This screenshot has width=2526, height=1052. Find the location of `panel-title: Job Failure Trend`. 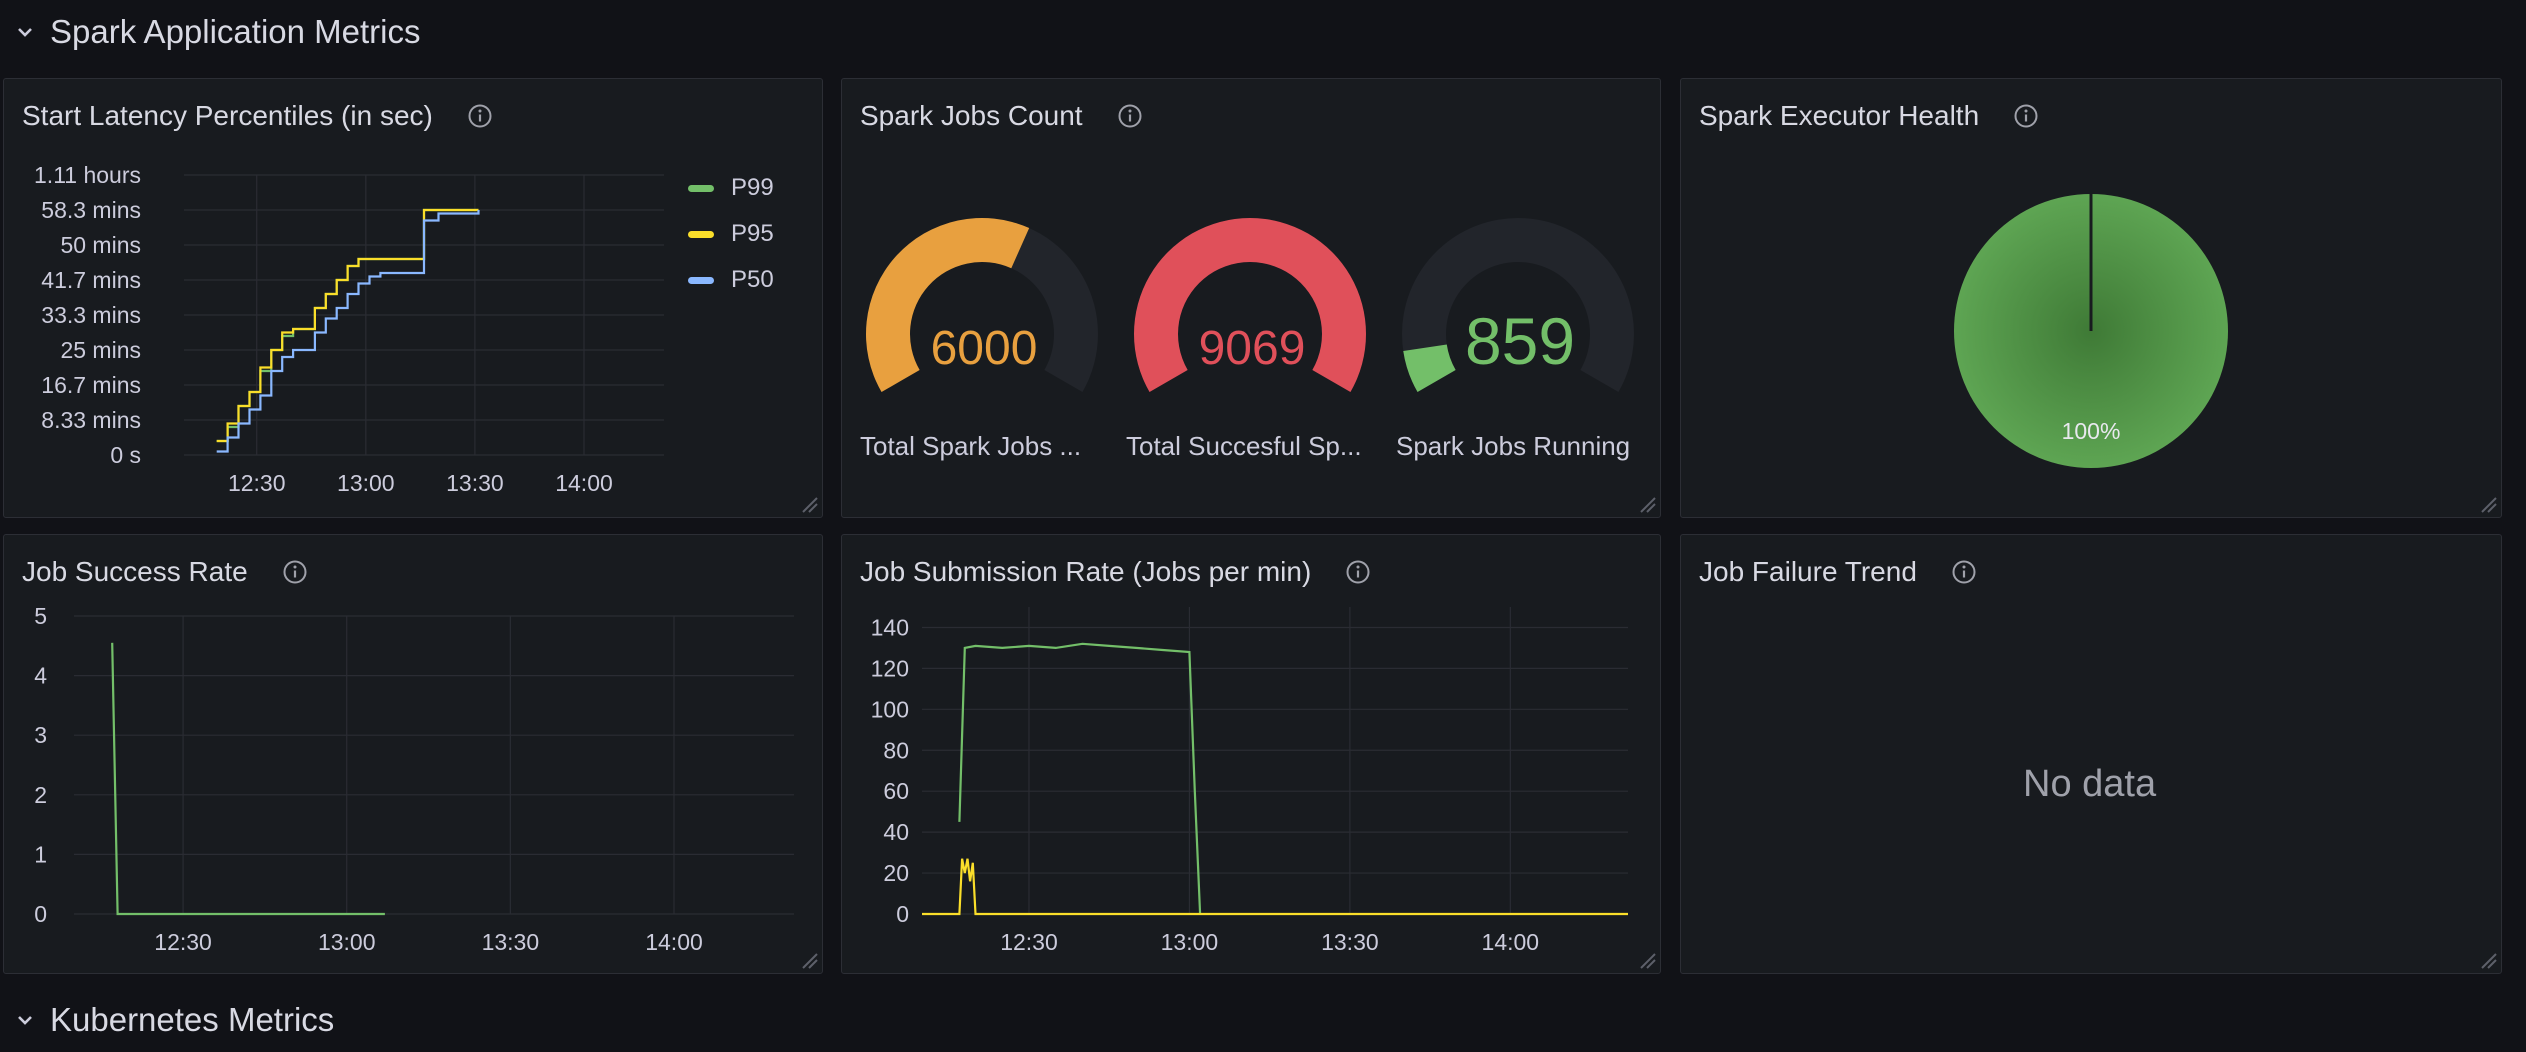

panel-title: Job Failure Trend is located at coordinates (1838, 572).